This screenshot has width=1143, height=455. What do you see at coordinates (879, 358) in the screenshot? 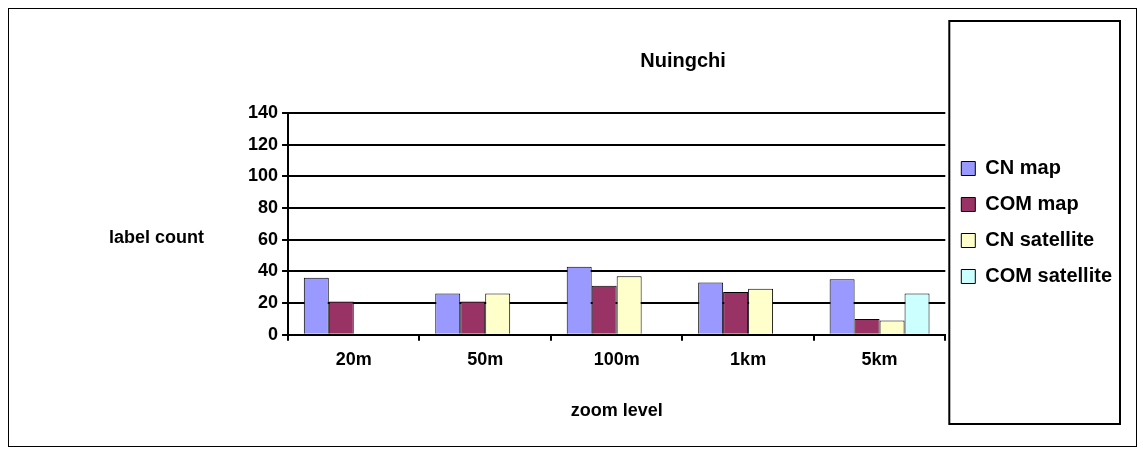
I see `x-tick-label: 5km` at bounding box center [879, 358].